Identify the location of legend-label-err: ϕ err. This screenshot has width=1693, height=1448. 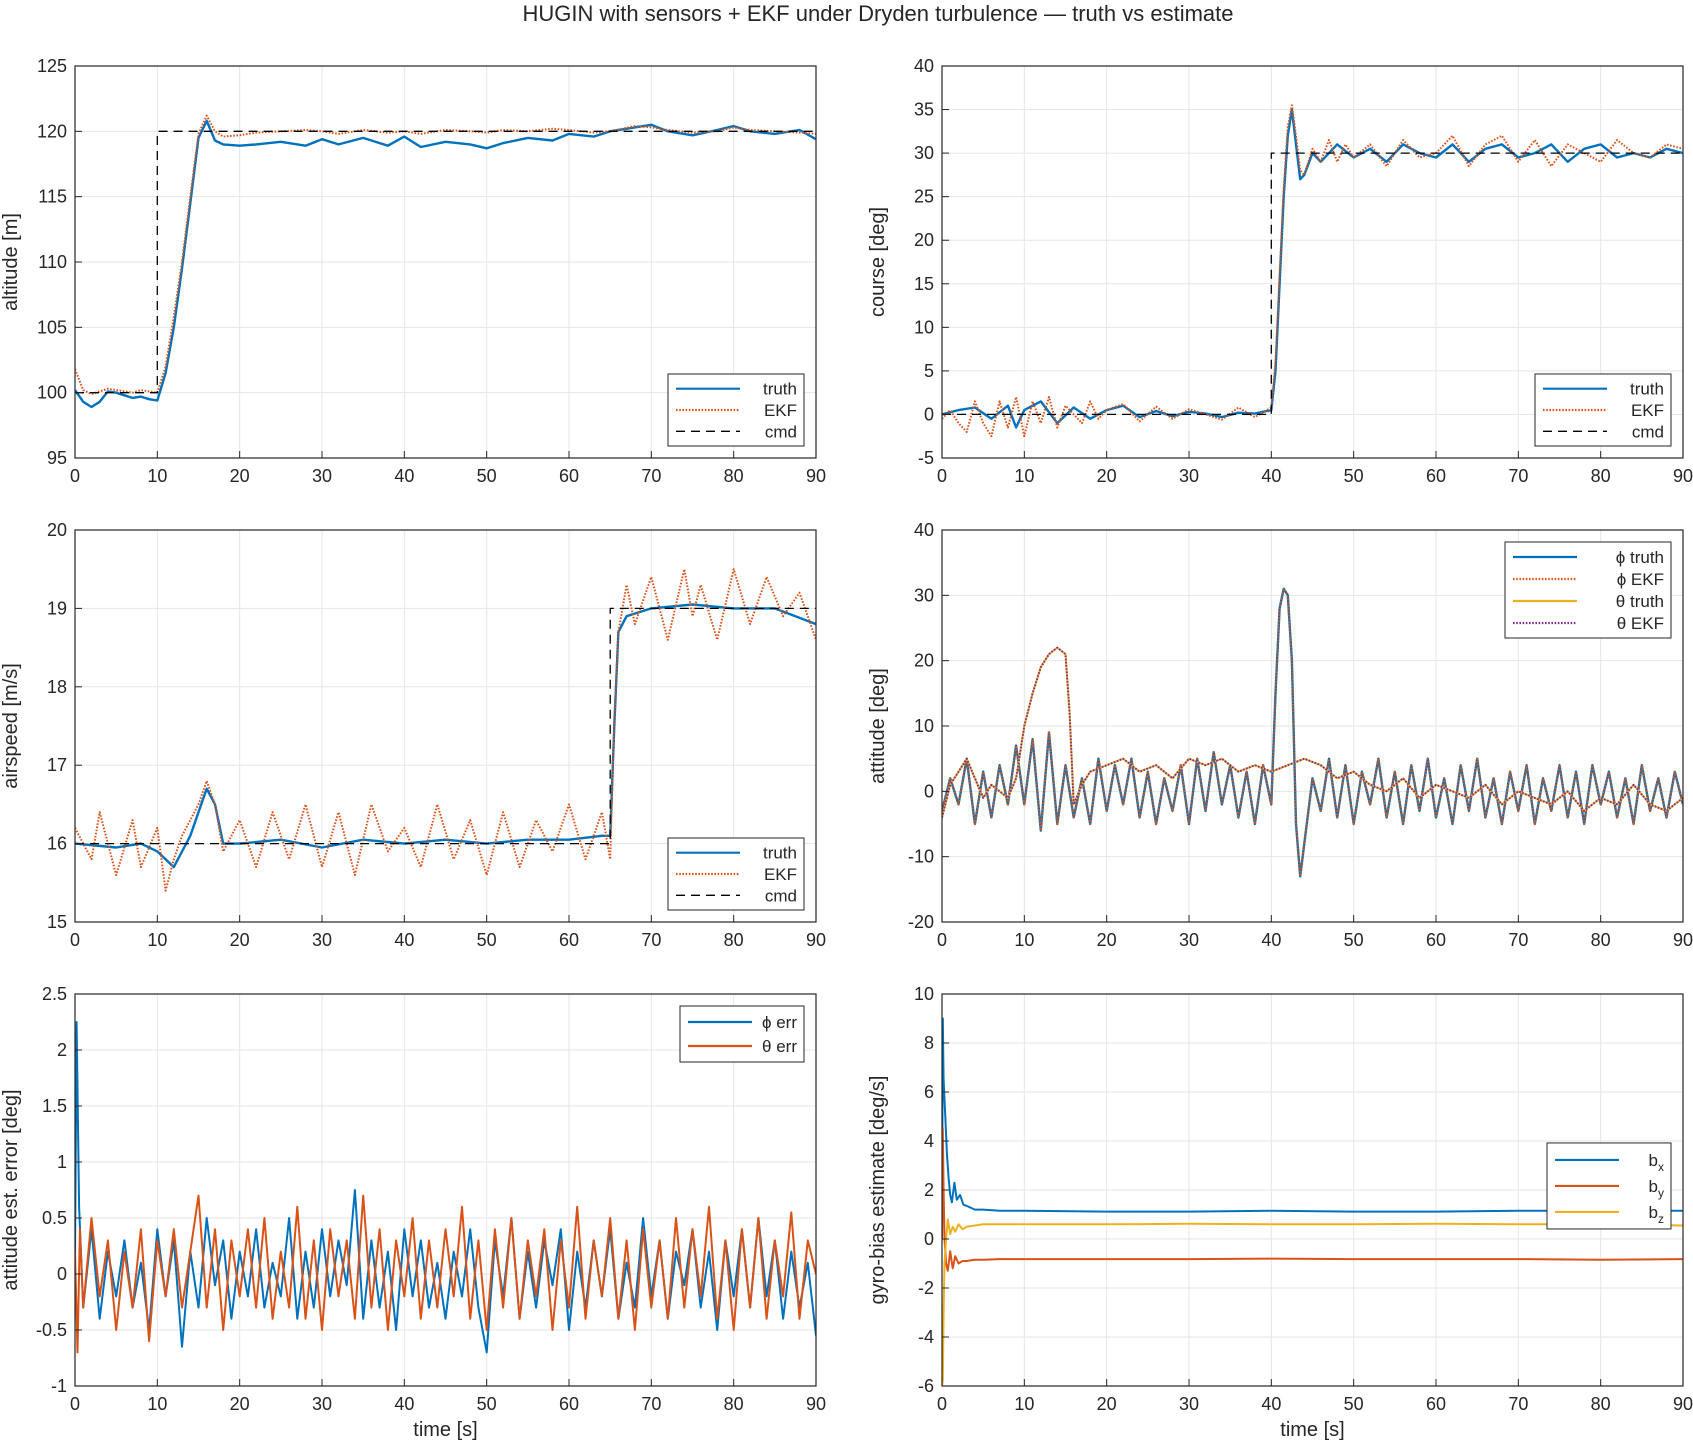
(779, 1022).